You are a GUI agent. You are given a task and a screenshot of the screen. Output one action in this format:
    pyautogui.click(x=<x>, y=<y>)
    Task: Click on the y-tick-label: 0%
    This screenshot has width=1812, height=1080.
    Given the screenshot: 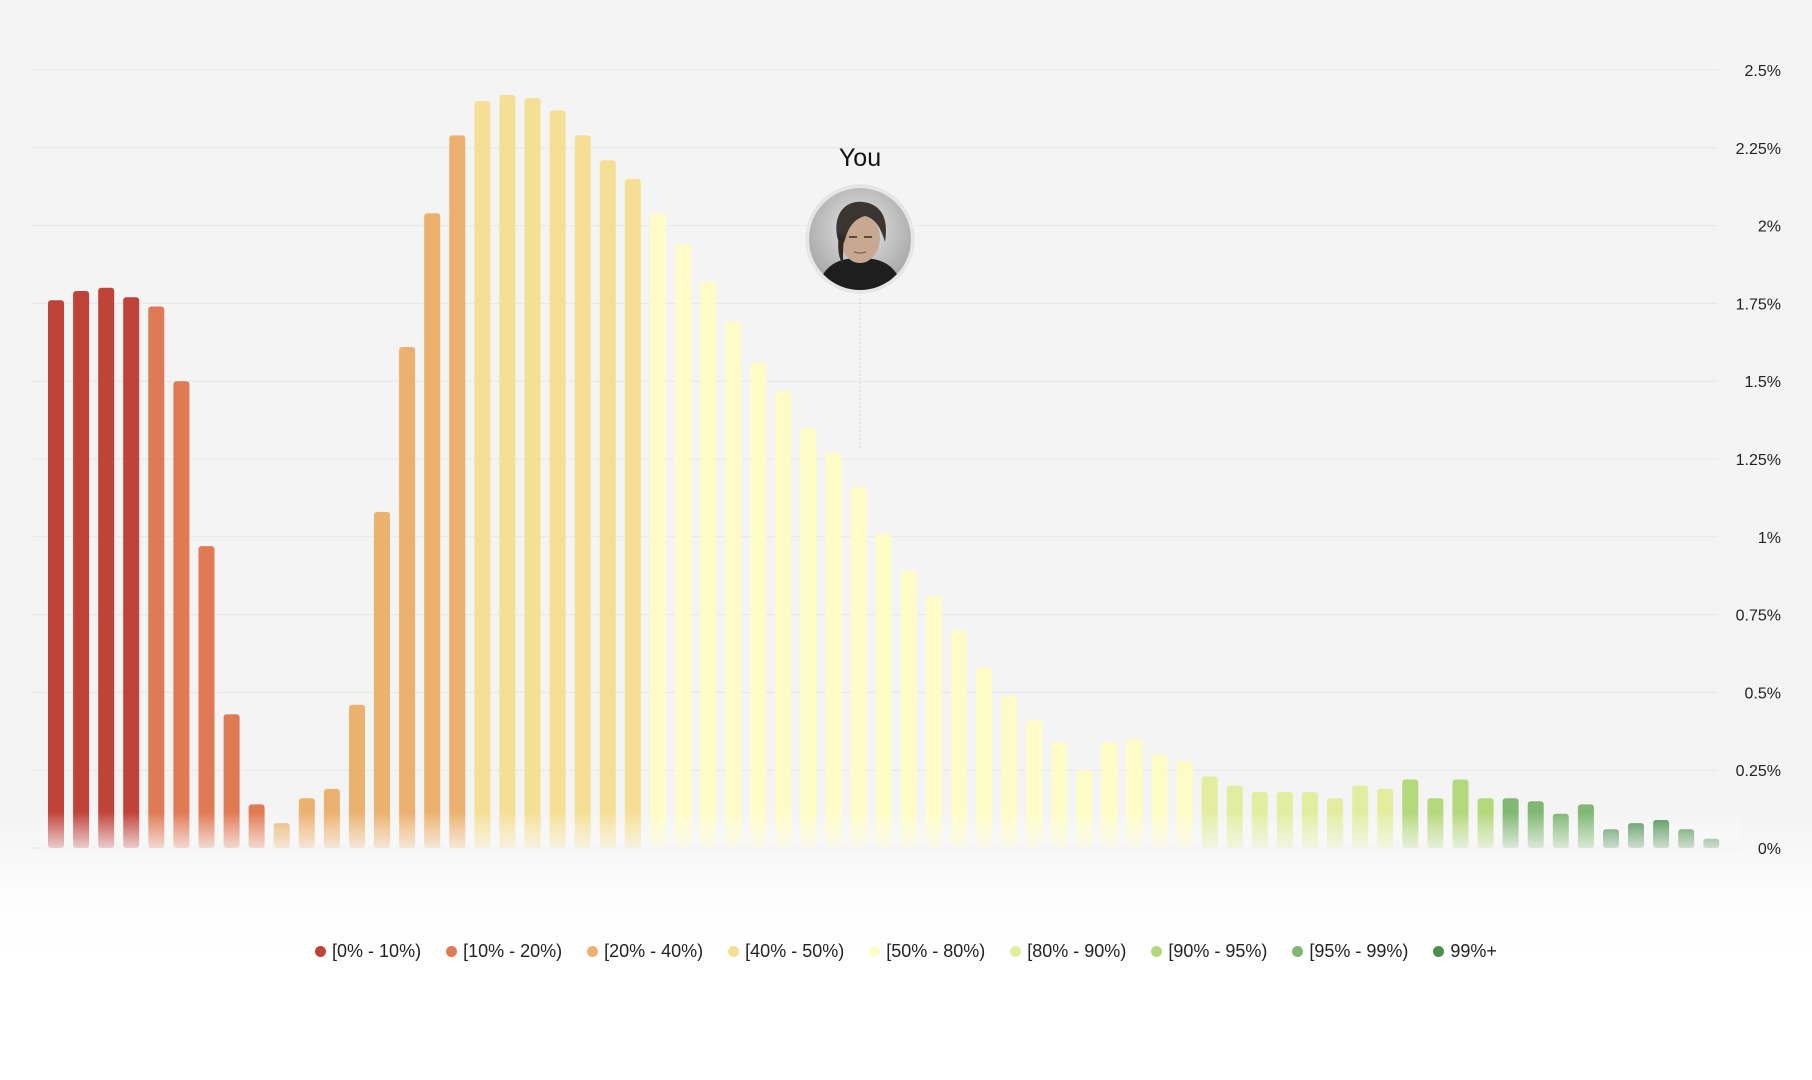 What is the action you would take?
    pyautogui.click(x=1769, y=849)
    